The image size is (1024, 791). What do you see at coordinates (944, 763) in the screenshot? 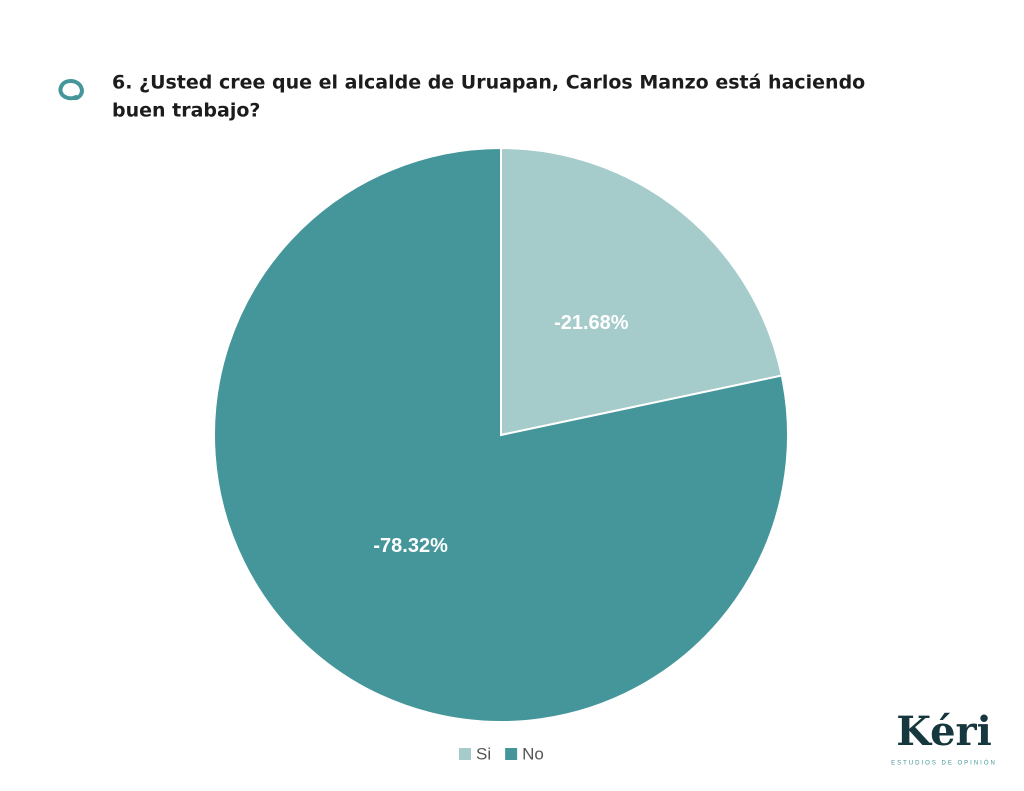
I see `logo-tagline: ESTUDIOS DE OPINIÓN` at bounding box center [944, 763].